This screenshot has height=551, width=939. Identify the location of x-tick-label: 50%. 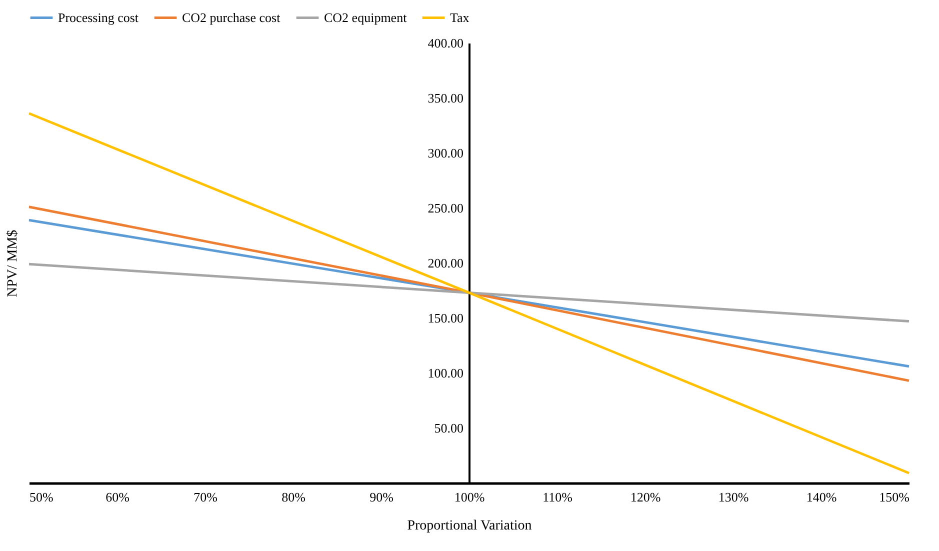
(42, 497).